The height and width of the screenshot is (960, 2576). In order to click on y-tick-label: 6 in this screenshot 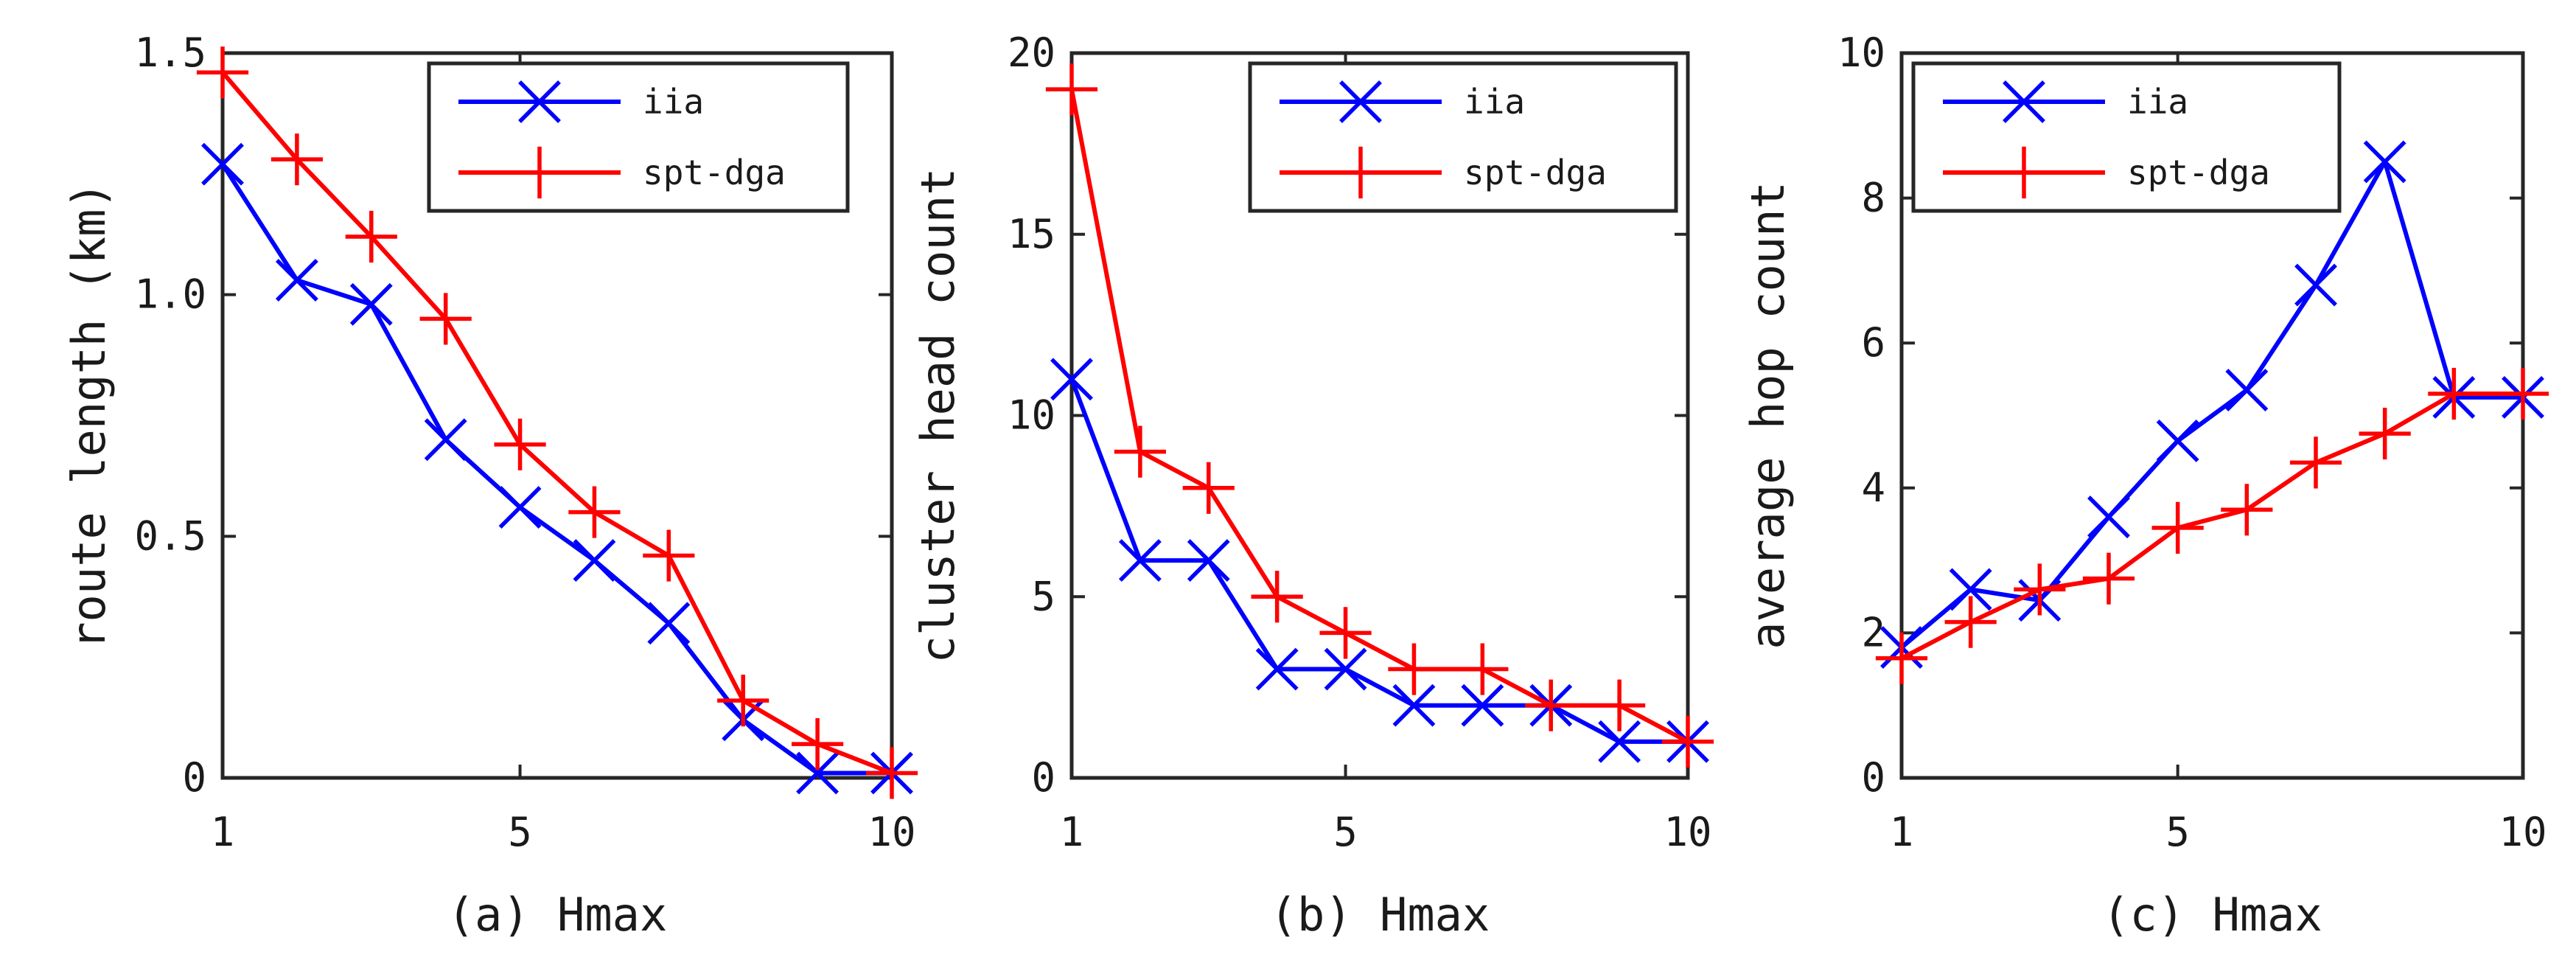, I will do `click(1873, 342)`.